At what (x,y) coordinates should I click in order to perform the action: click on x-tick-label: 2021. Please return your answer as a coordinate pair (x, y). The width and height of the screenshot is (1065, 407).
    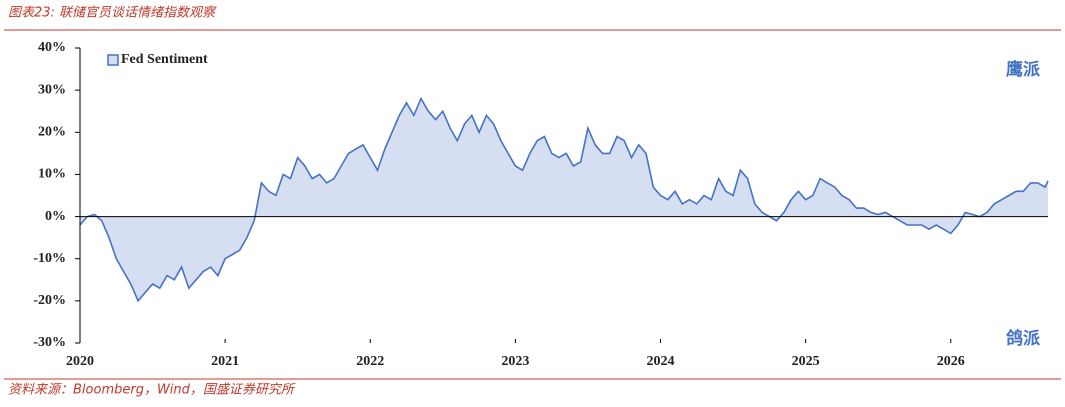
    Looking at the image, I should click on (225, 361).